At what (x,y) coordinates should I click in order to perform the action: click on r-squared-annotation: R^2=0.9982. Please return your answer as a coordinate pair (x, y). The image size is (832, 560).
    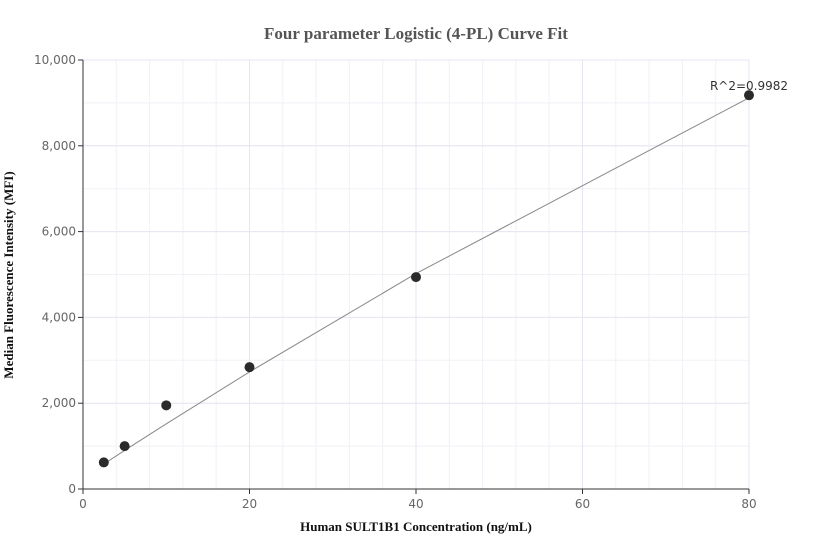
    Looking at the image, I should click on (749, 86).